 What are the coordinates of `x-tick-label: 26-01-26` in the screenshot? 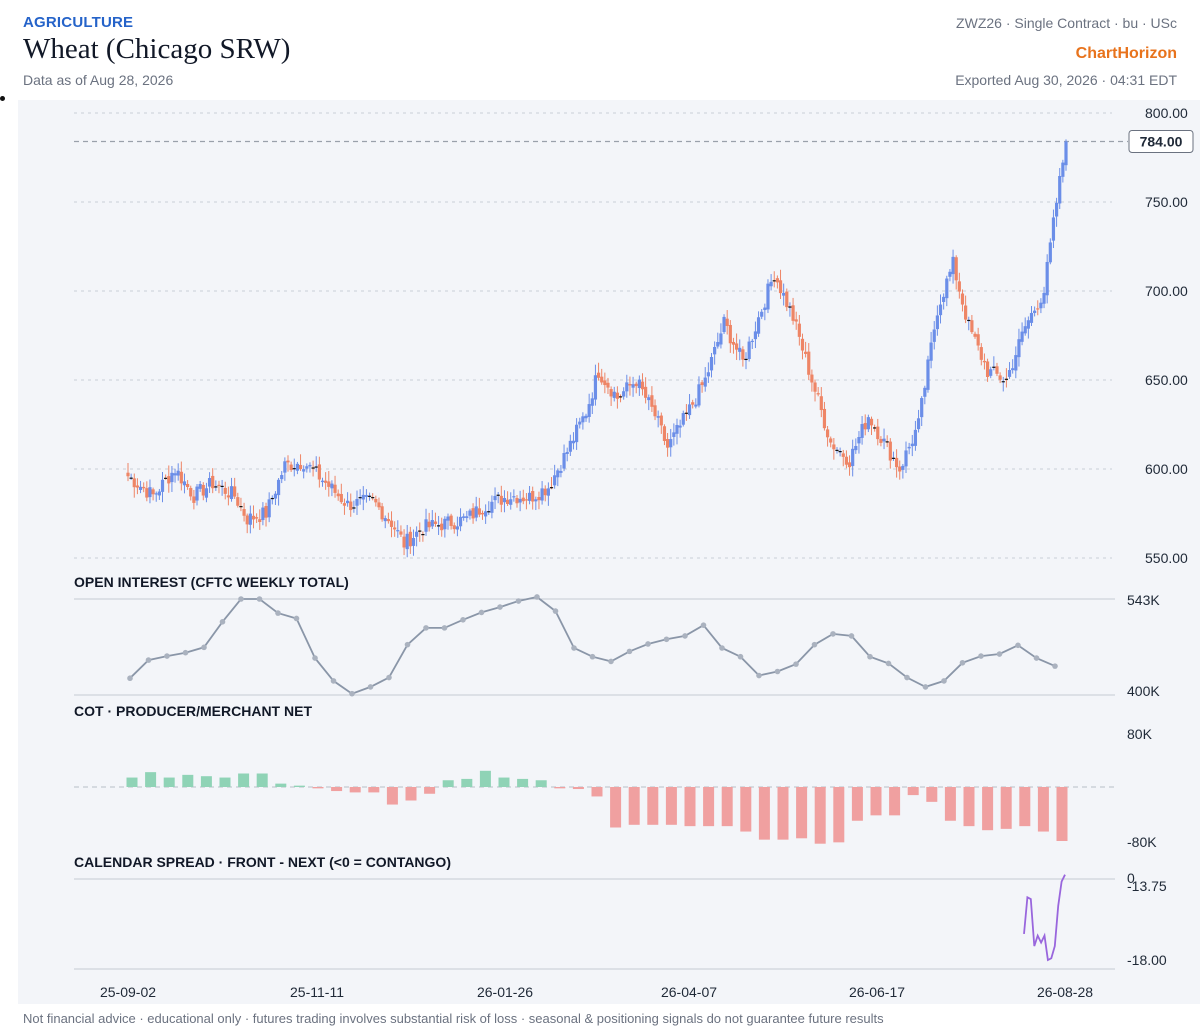 It's located at (505, 992).